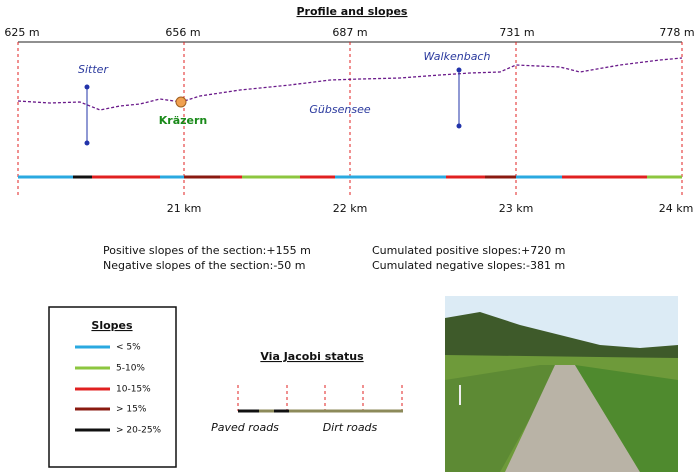 This screenshot has height=472, width=700. Describe the element at coordinates (112, 387) in the screenshot. I see `legend-box` at that location.